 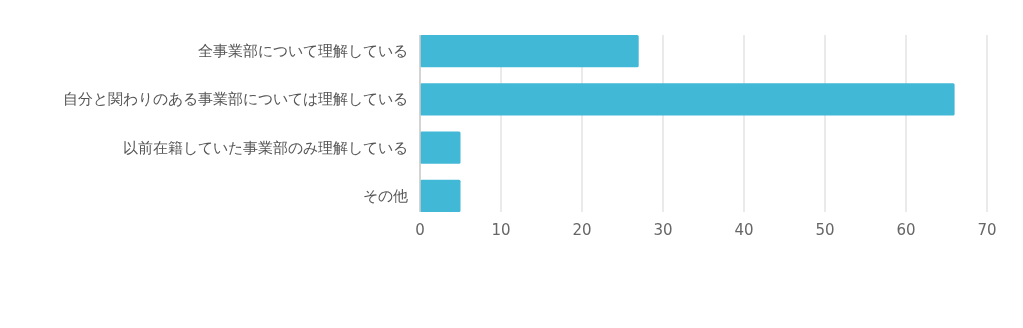 What do you see at coordinates (501, 230) in the screenshot?
I see `x-tick-label: 10` at bounding box center [501, 230].